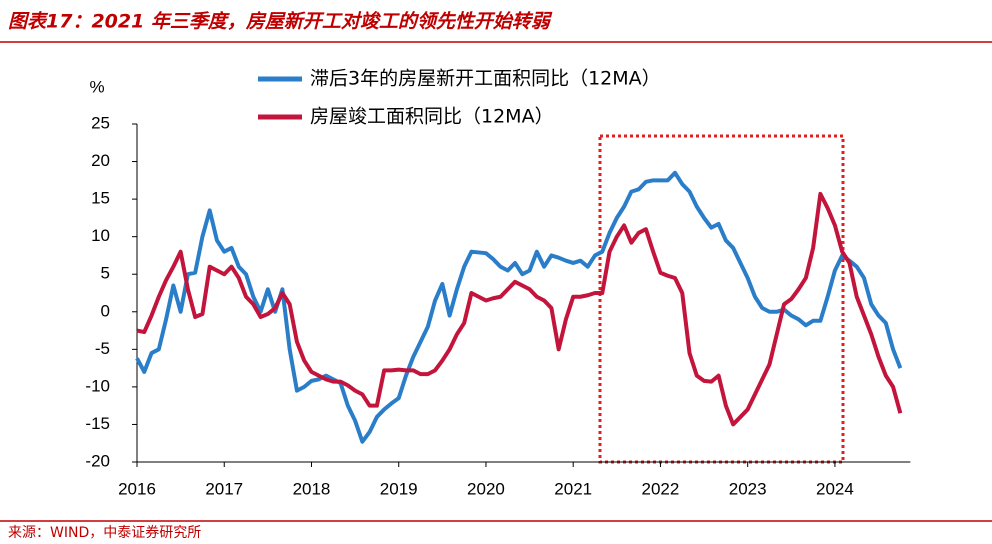  Describe the element at coordinates (399, 488) in the screenshot. I see `x-tick-label: 2019` at that location.